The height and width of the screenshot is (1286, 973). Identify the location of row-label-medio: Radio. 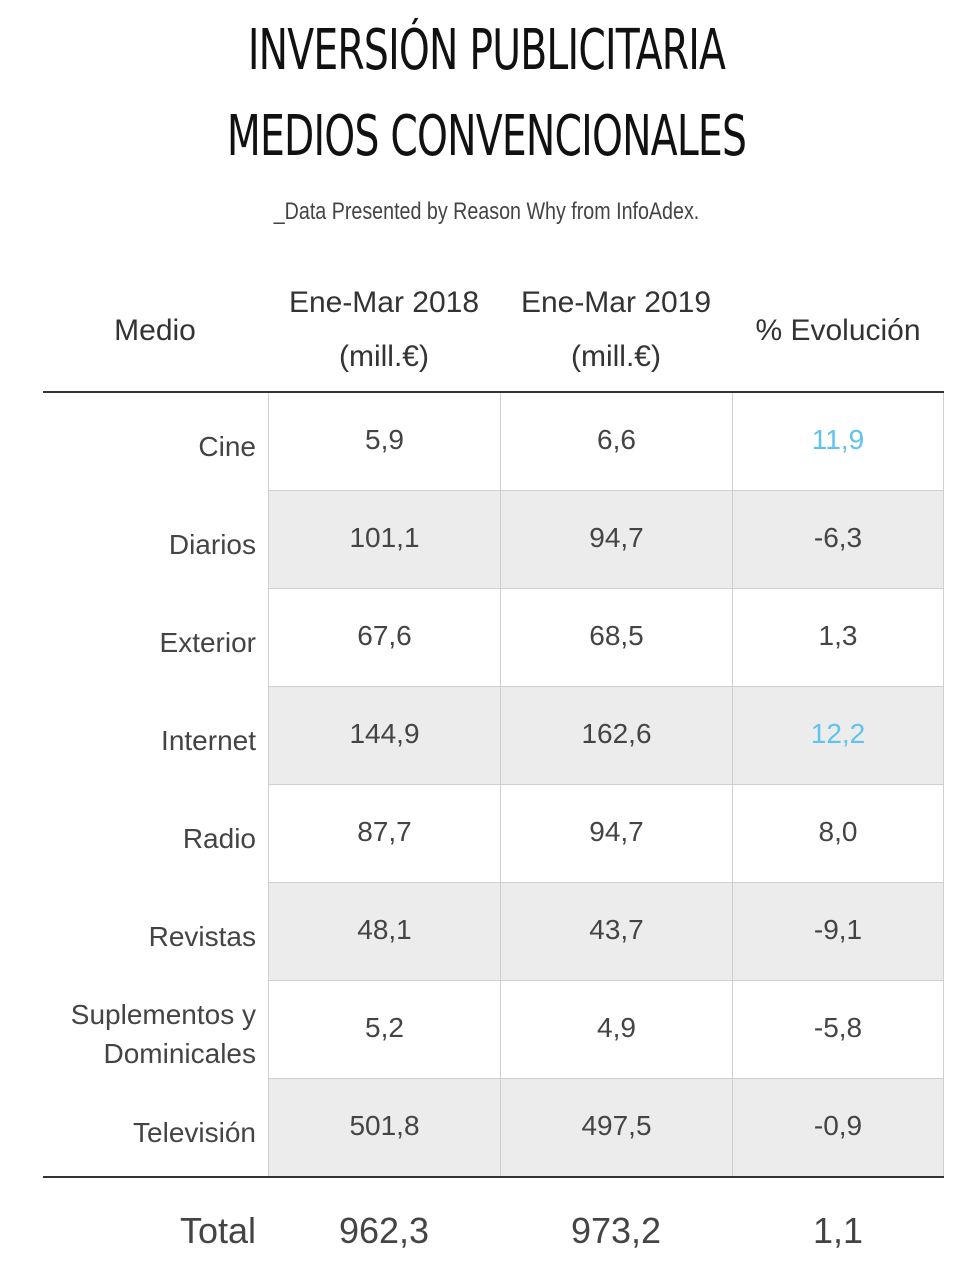
(219, 838).